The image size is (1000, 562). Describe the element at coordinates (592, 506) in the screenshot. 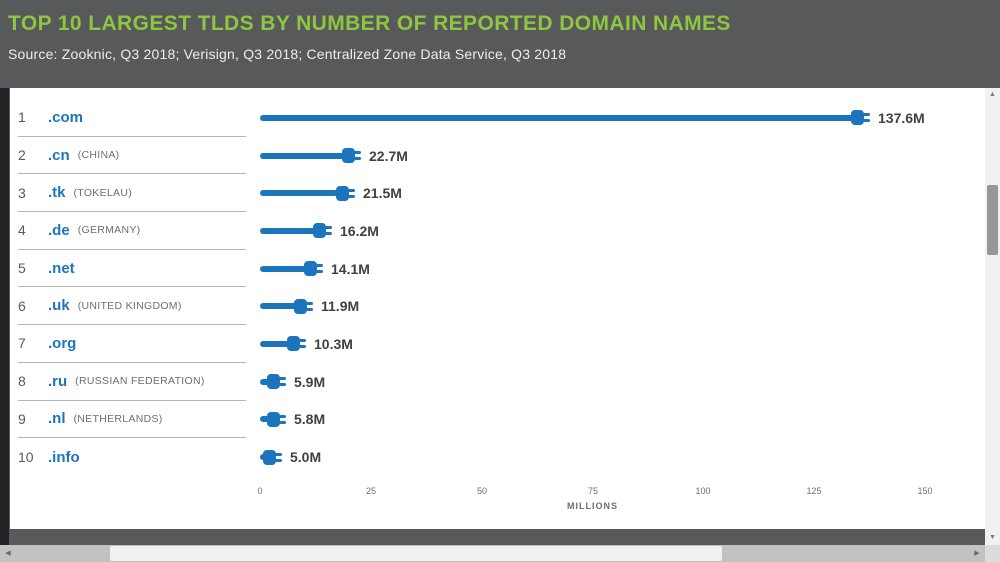

I see `axis-title: MILLIONS` at that location.